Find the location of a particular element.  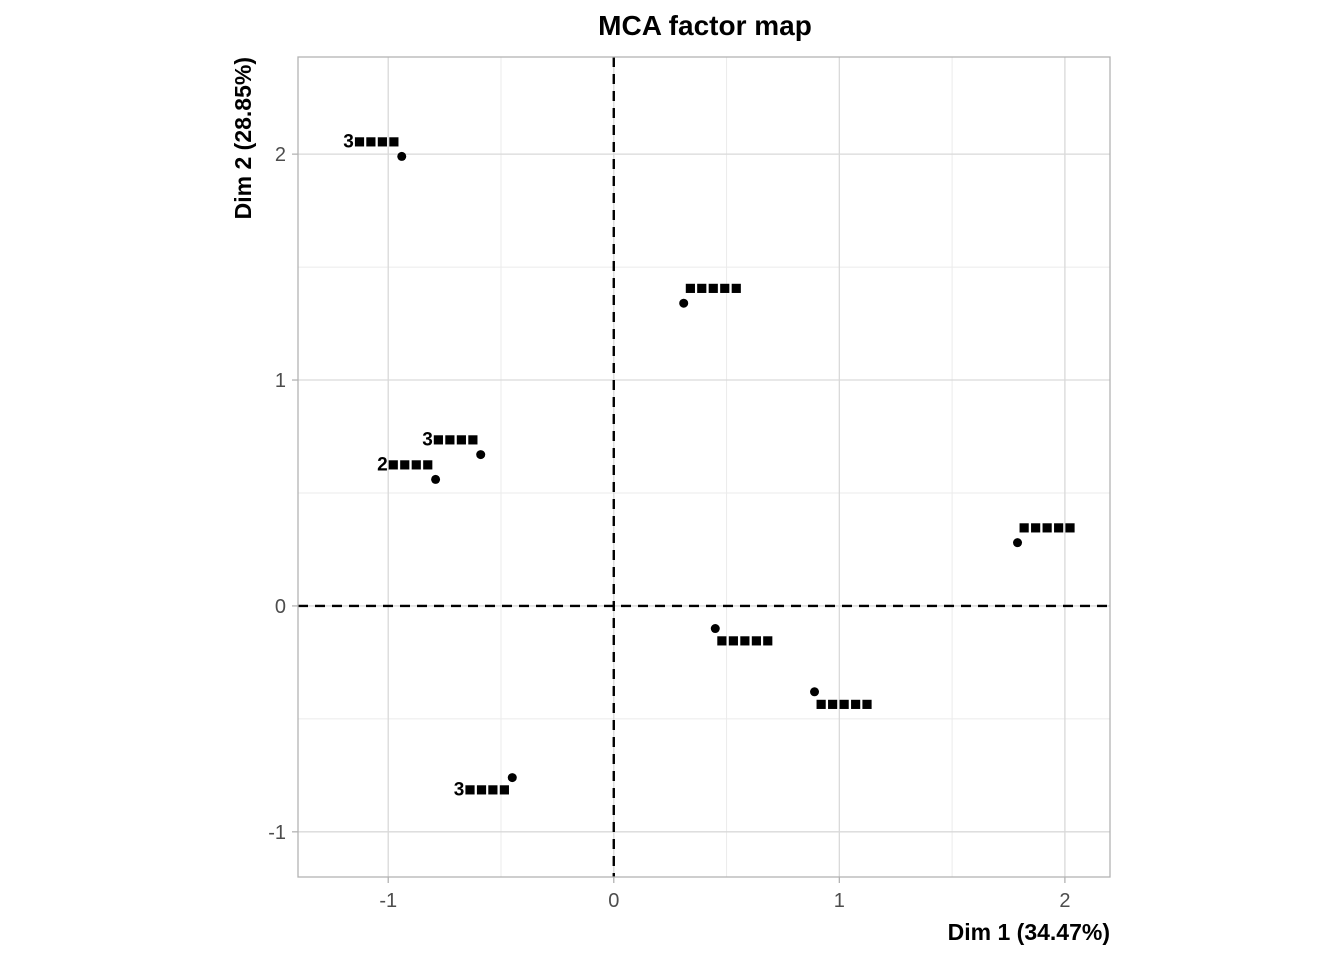

x-tick-label: 0 is located at coordinates (613, 901).